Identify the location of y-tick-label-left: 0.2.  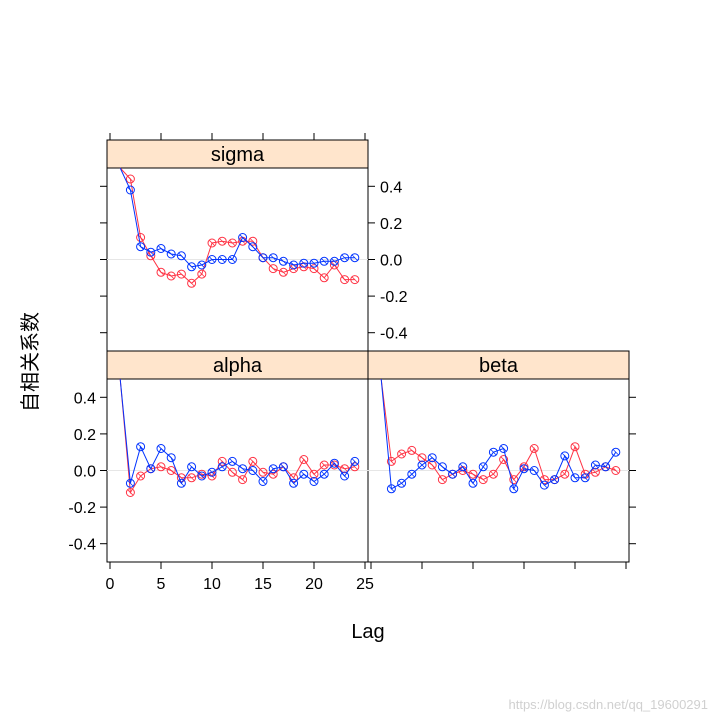
(85, 435).